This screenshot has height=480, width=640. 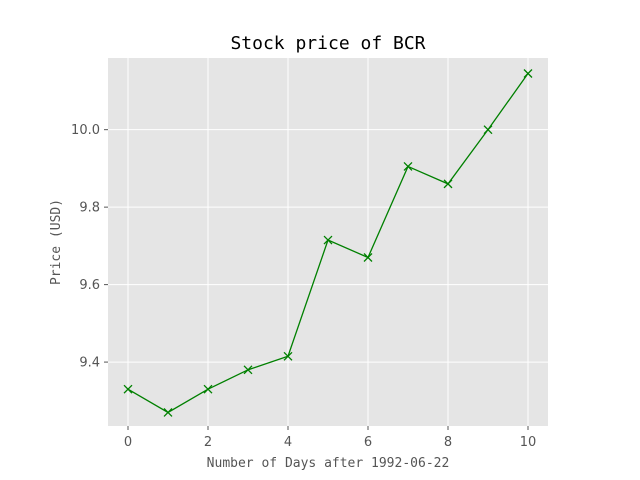 I want to click on x-tick-label: 10, so click(x=528, y=442).